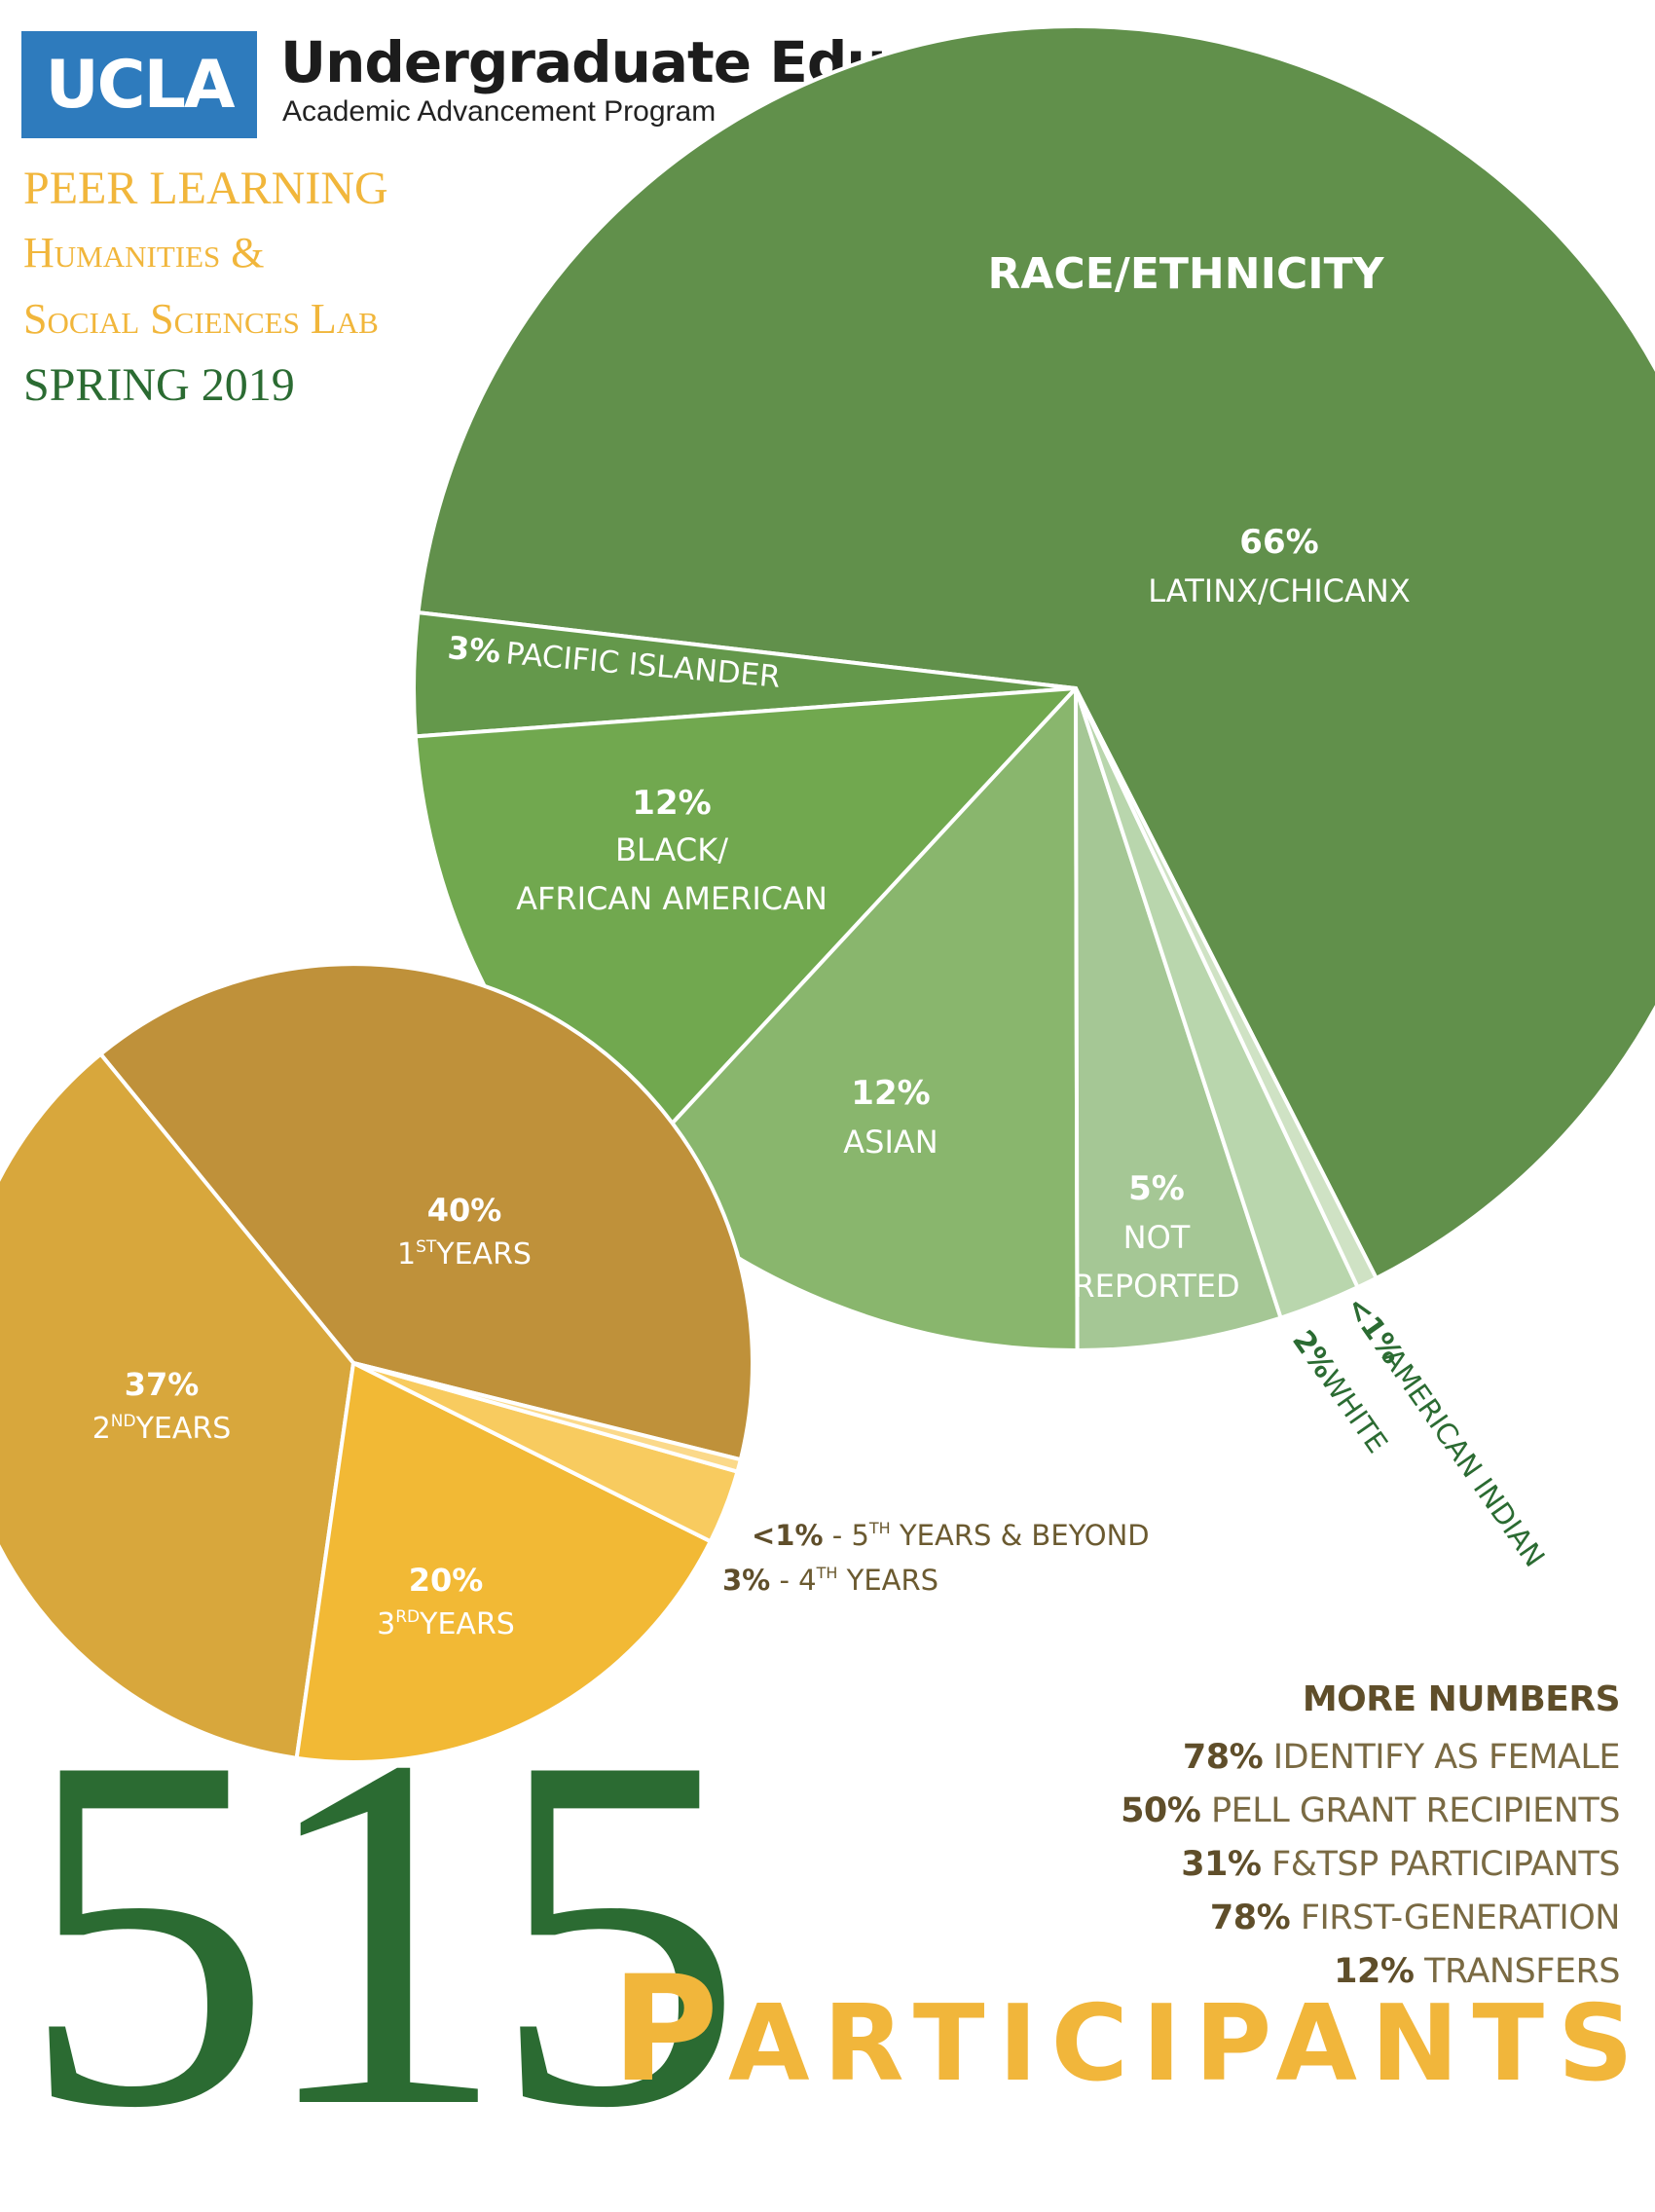 This screenshot has height=2212, width=1655. Describe the element at coordinates (1370, 1699) in the screenshot. I see `more-numbers-title: MORE NUMBERS` at that location.